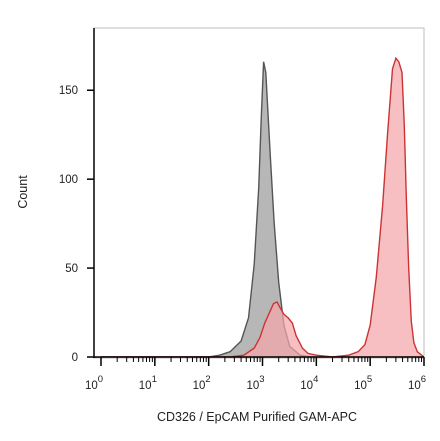 This screenshot has width=440, height=441. I want to click on y-tick-label: 100, so click(68, 180).